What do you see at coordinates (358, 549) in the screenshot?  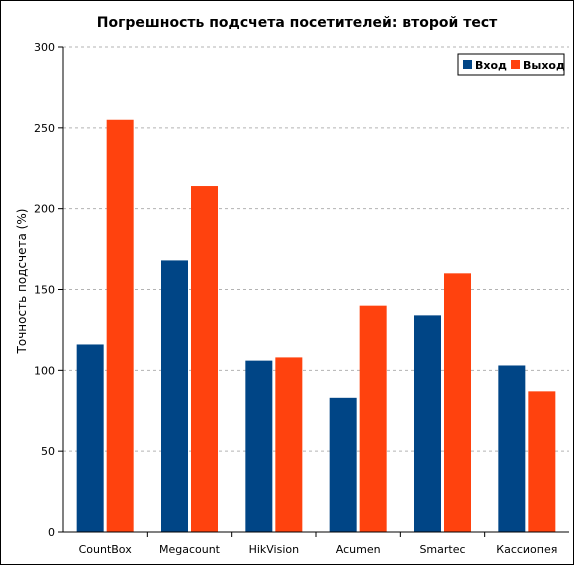 I see `x-tick-label-Acumen: Acumen` at bounding box center [358, 549].